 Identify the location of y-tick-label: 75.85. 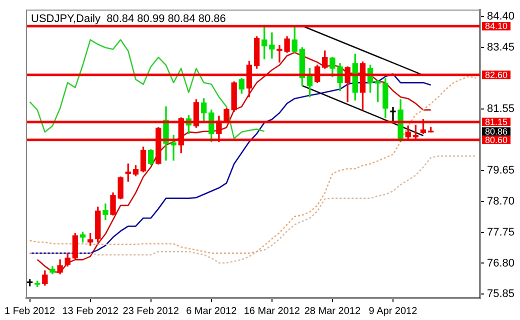
(501, 294).